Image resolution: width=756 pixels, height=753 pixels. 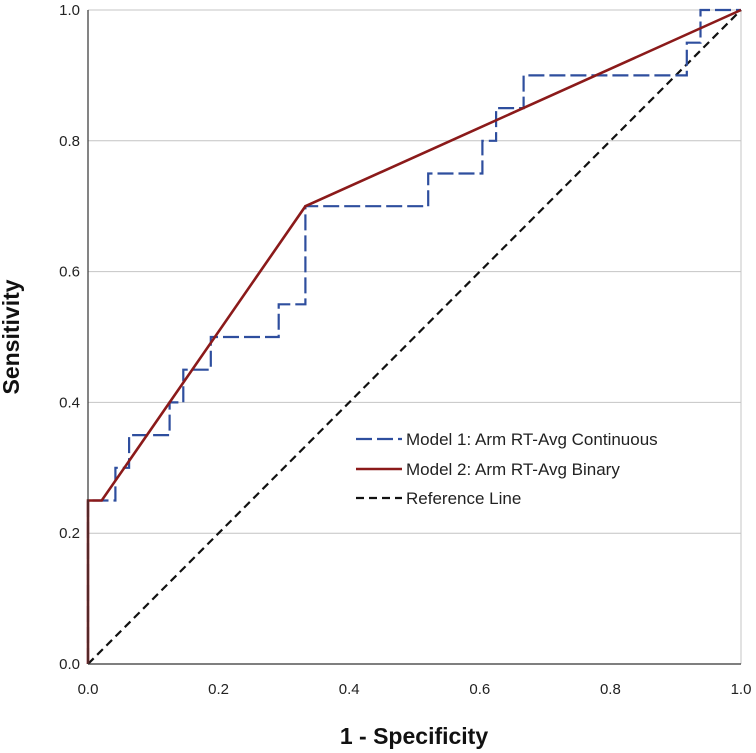 I want to click on x-tick-label: 0.0, so click(x=88, y=689).